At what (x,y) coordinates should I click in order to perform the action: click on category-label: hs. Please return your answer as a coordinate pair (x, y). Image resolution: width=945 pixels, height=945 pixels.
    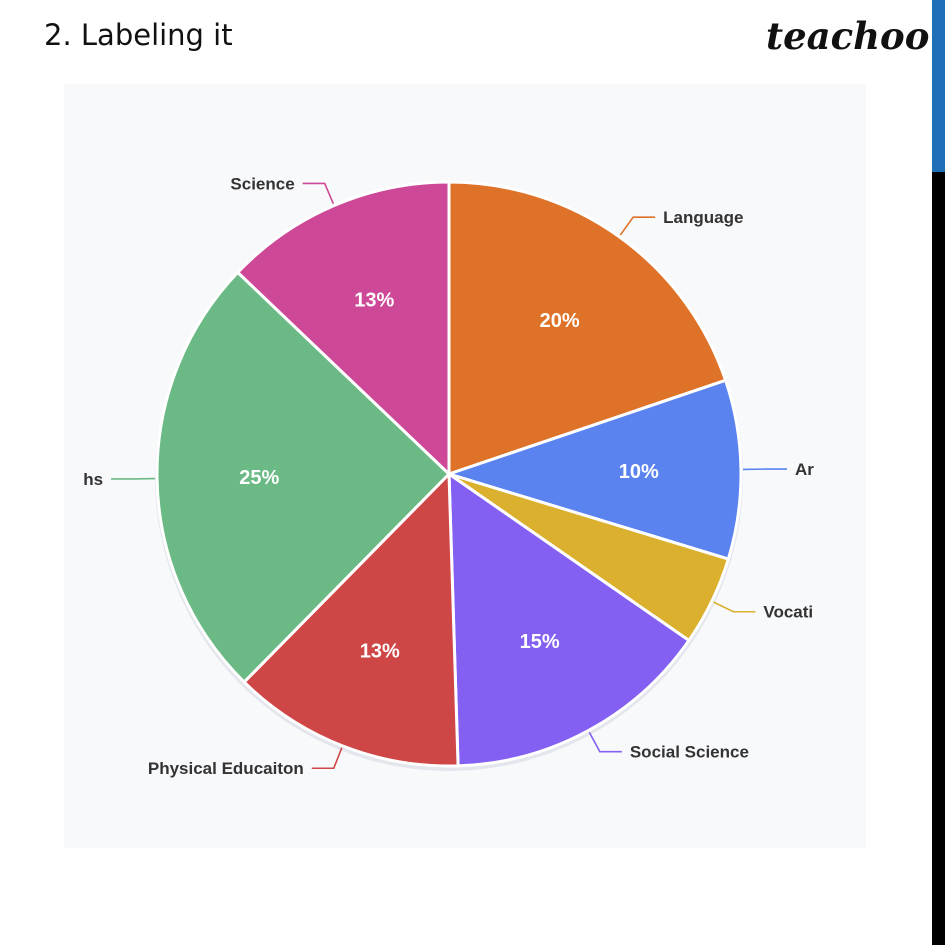
    Looking at the image, I should click on (93, 479).